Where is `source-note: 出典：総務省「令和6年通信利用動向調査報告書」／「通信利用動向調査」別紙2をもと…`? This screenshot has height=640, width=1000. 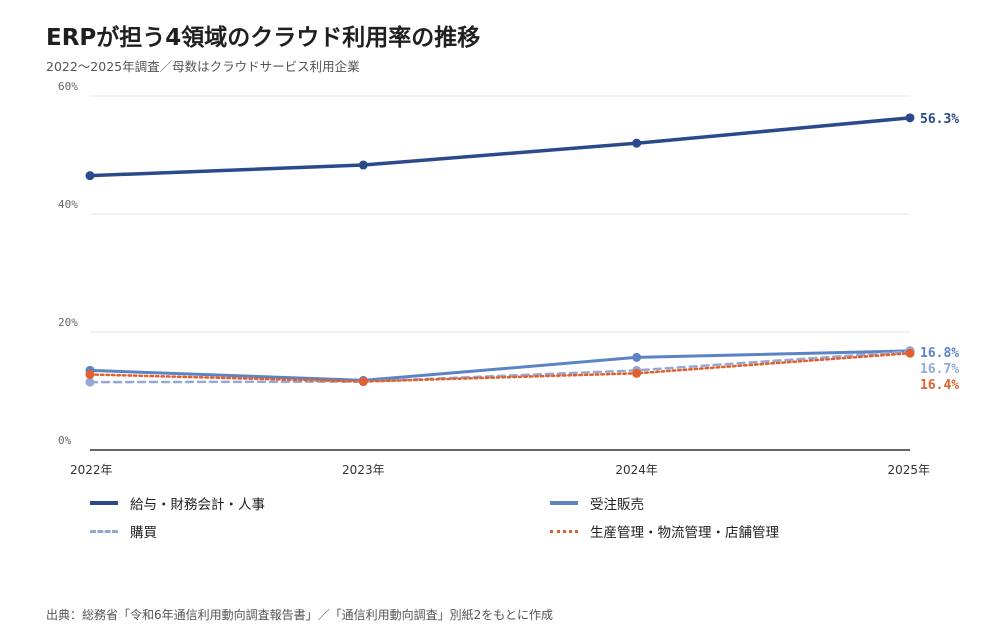
source-note: 出典：総務省「令和6年通信利用動向調査報告書」／「通信利用動向調査」別紙2をもと… is located at coordinates (300, 615).